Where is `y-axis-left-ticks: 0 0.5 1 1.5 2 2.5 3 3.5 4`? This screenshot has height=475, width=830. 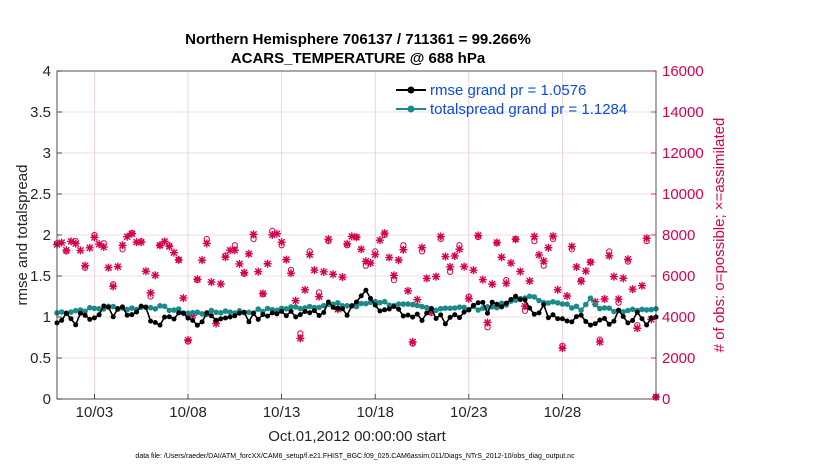
y-axis-left-ticks: 0 0.5 1 1.5 2 2.5 3 3.5 4 is located at coordinates (46, 235).